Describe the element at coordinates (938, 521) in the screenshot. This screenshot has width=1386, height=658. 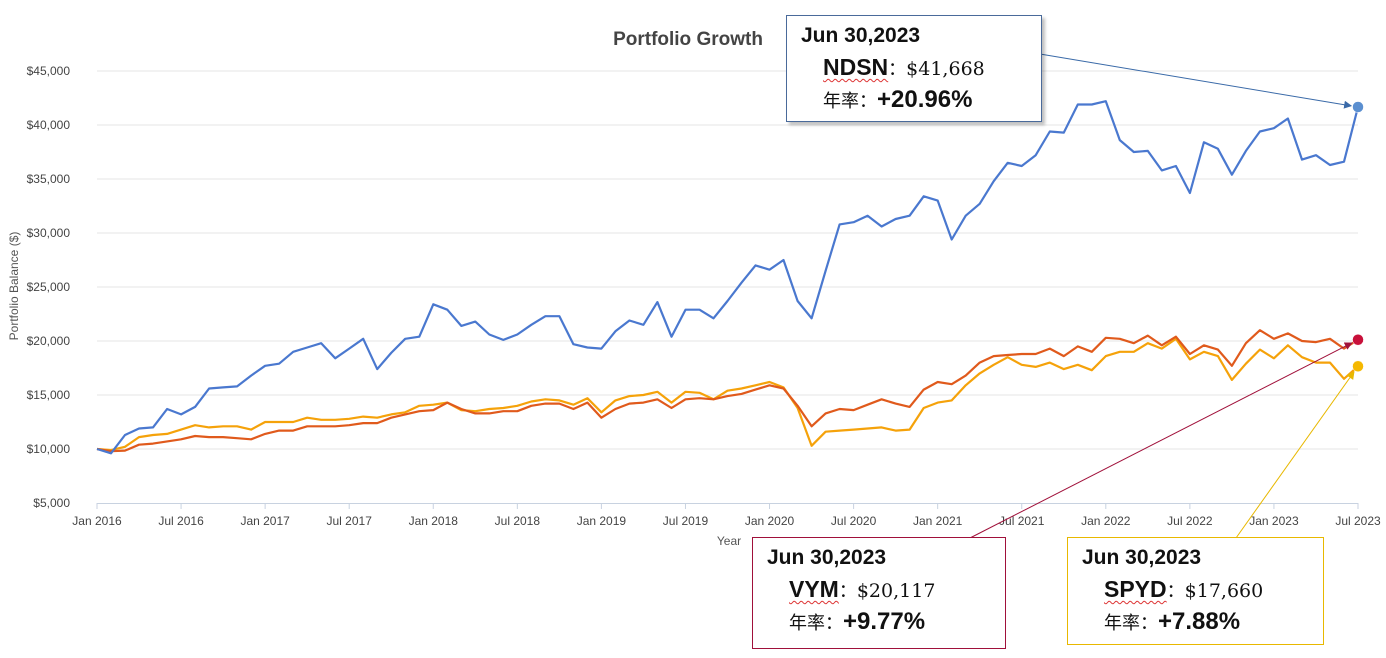
I see `x-tick-label: Jan 2021` at that location.